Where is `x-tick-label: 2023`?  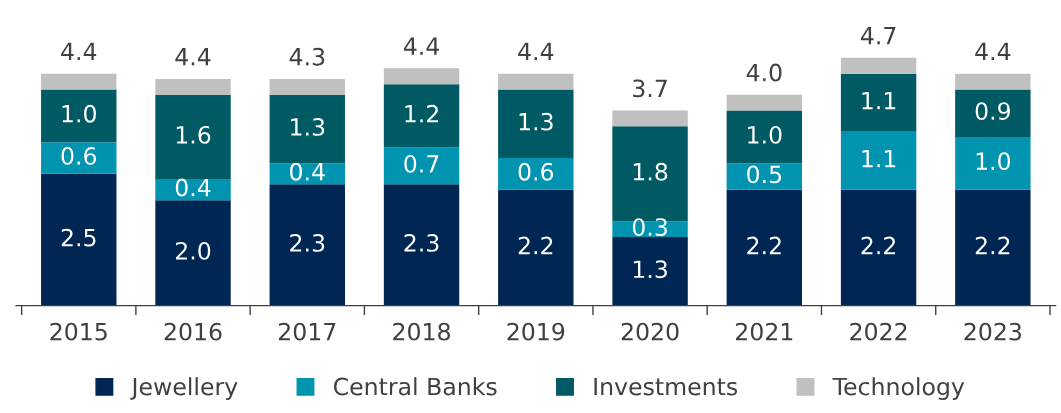 x-tick-label: 2023 is located at coordinates (992, 331).